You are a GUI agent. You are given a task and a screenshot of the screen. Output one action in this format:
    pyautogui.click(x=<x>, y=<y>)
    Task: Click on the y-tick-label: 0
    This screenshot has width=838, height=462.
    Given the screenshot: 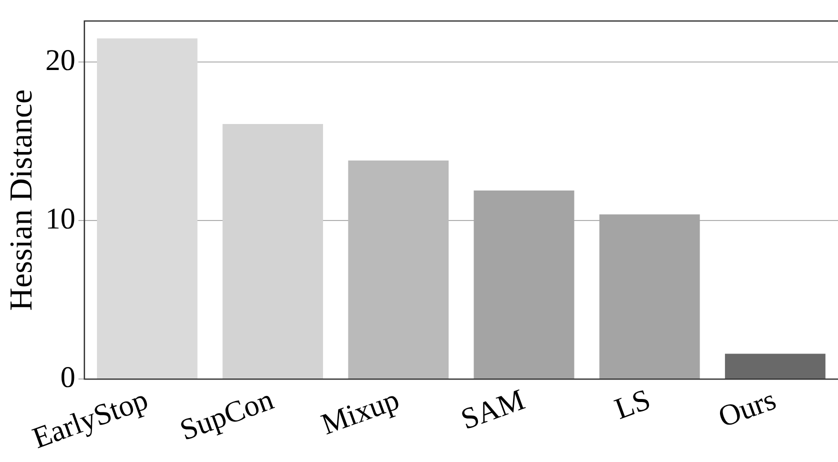 What is the action you would take?
    pyautogui.click(x=68, y=377)
    